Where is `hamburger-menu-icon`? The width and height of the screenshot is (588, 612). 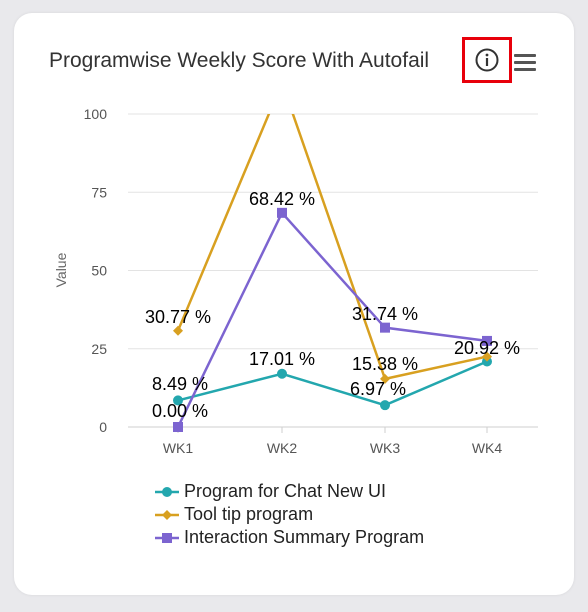 hamburger-menu-icon is located at coordinates (525, 55).